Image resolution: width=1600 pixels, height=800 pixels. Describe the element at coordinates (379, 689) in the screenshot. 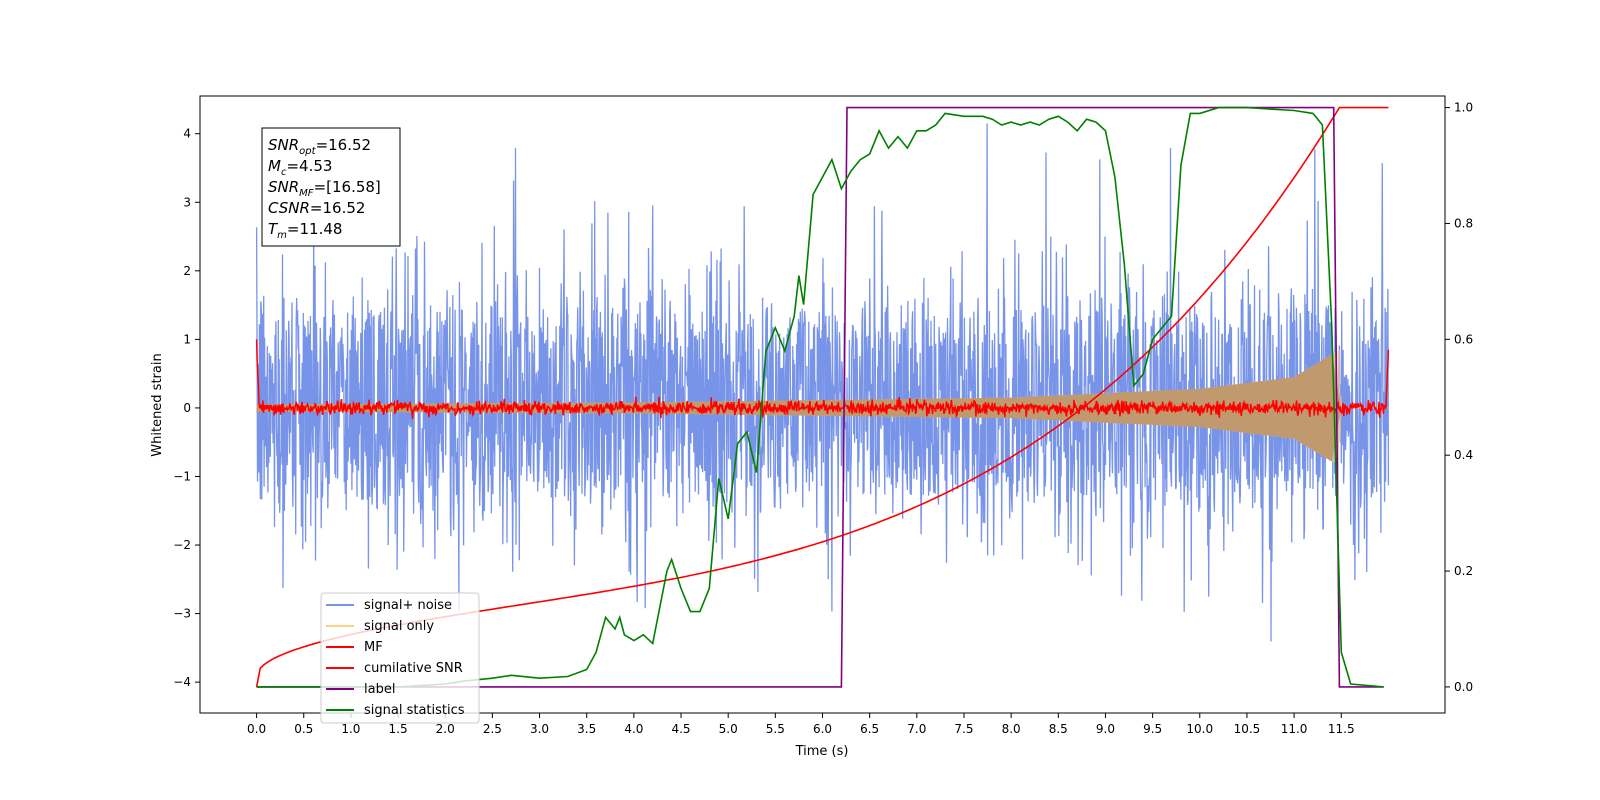

I see `legend-label-label: label` at that location.